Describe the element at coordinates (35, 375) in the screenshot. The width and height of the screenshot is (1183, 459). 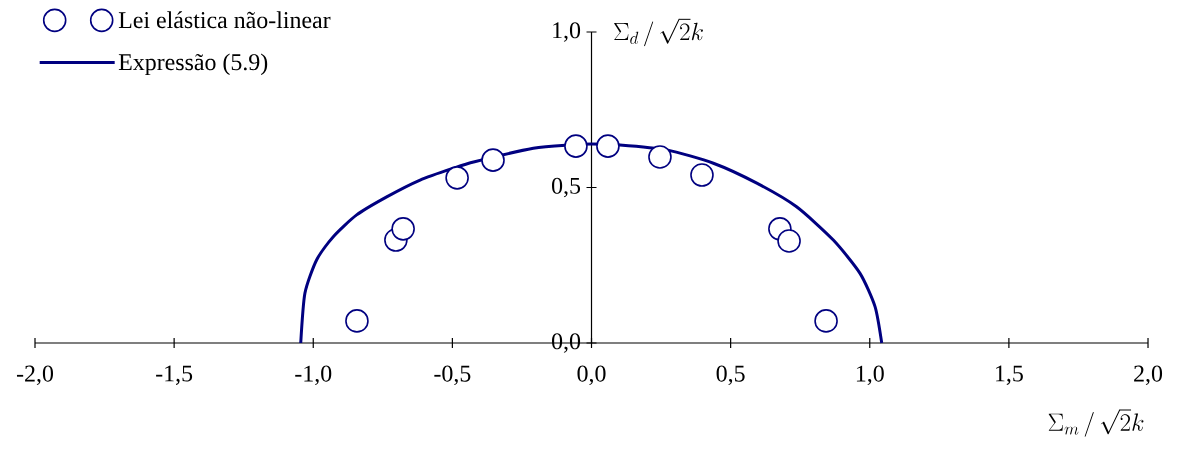
I see `x-tick-label: -2,0` at that location.